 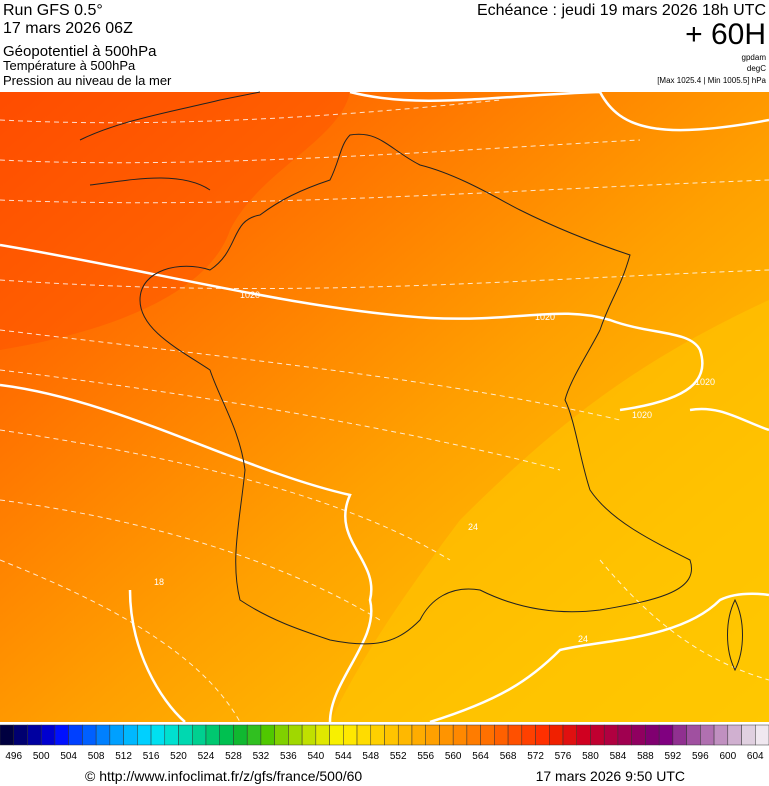 What do you see at coordinates (87, 80) in the screenshot?
I see `subtitle: Pression au niveau de la mer` at bounding box center [87, 80].